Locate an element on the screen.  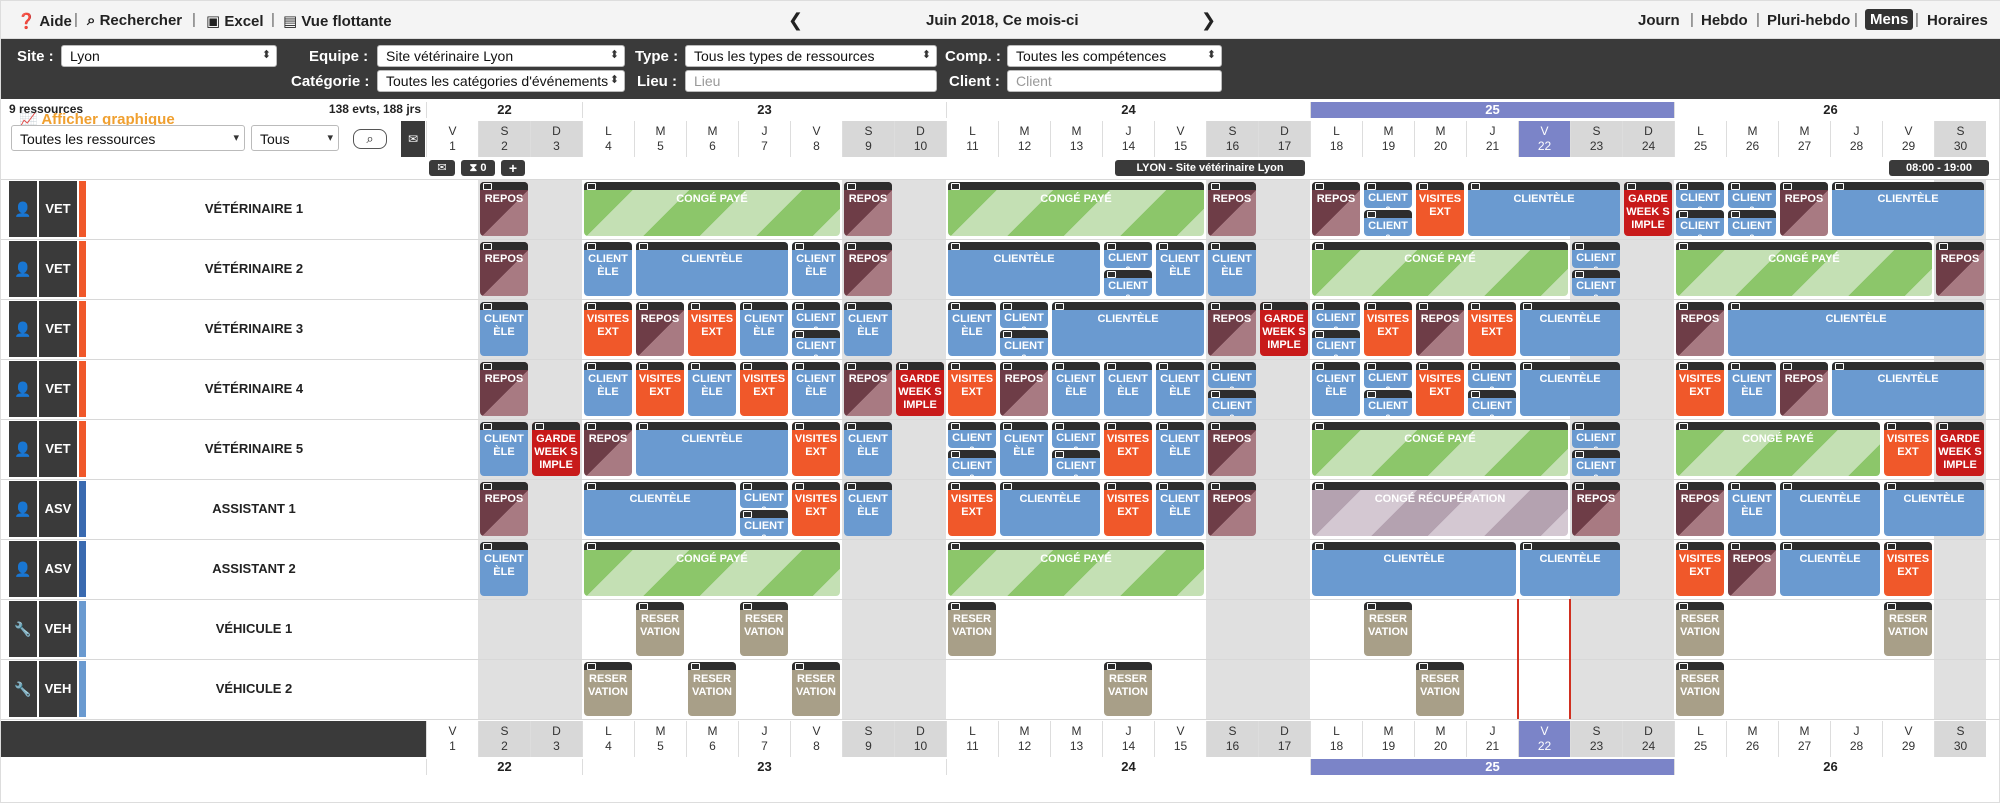
week-header: 25 is located at coordinates (1492, 767).